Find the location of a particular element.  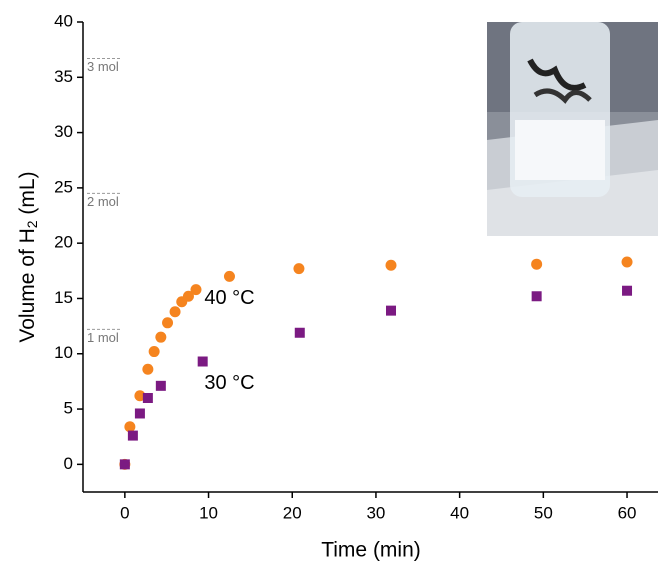

x-axis-label: Time (min) is located at coordinates (371, 550).